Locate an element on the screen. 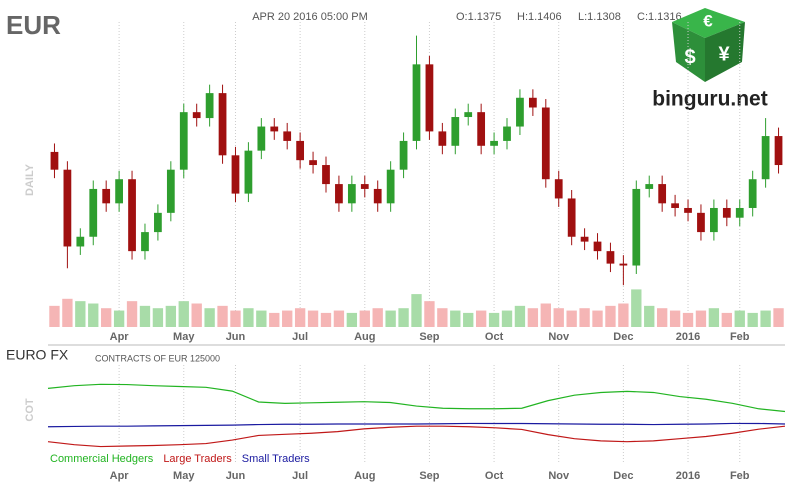  cot-subtitle: CONTRACTS OF EUR 125000 is located at coordinates (157, 358).